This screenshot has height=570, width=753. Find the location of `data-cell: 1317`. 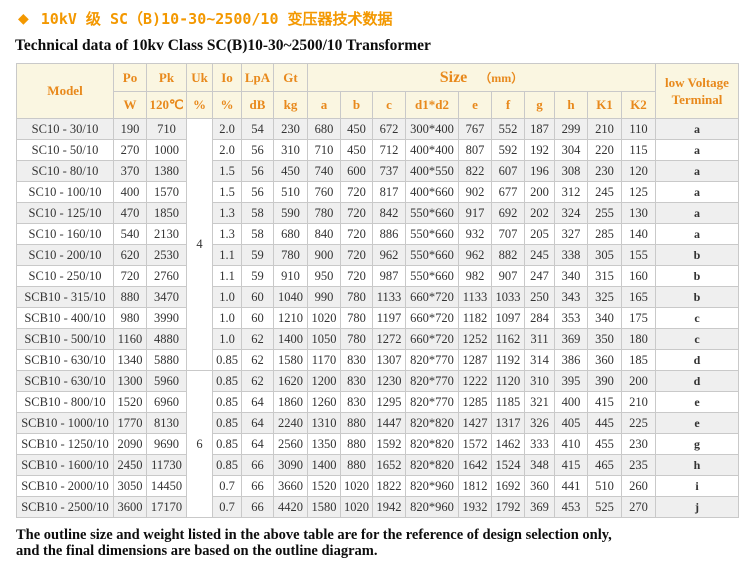

data-cell: 1317 is located at coordinates (508, 423).